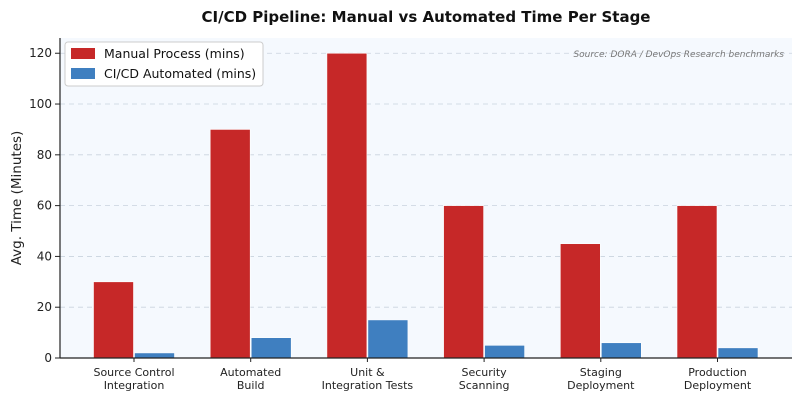 The image size is (800, 400). Describe the element at coordinates (180, 73) in the screenshot. I see `legend-label-automated: CI/CD Automated (mins)` at that location.